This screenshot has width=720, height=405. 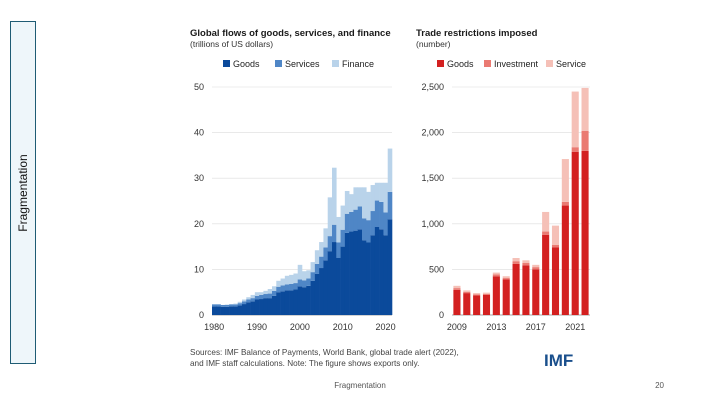 What do you see at coordinates (436, 269) in the screenshot?
I see `restrictions-y-tick-label: 500` at bounding box center [436, 269].